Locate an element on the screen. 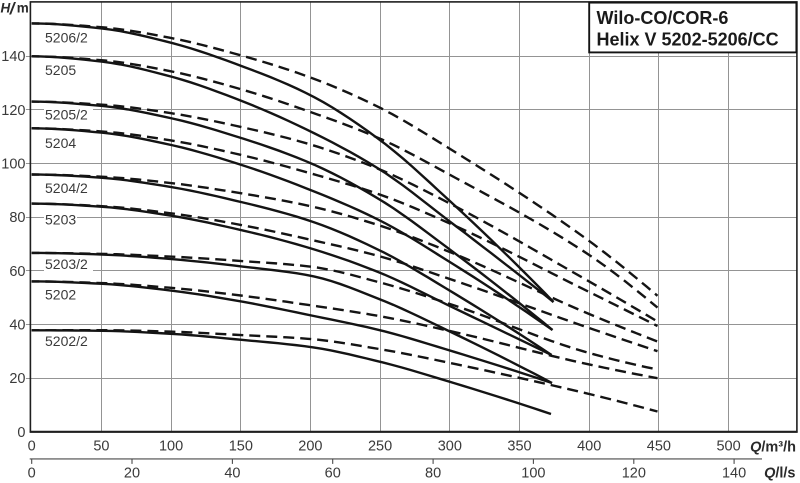  svg-text: 5203/2 is located at coordinates (66, 264).